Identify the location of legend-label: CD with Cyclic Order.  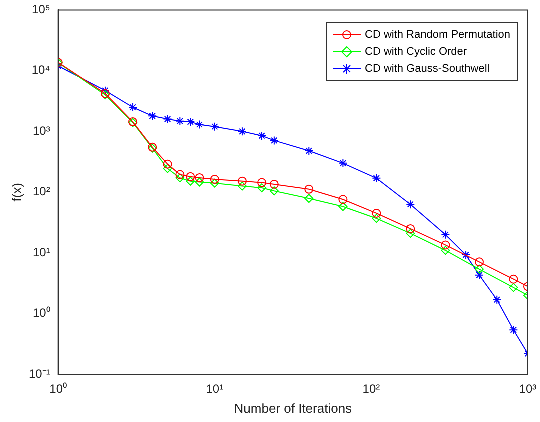
(416, 52).